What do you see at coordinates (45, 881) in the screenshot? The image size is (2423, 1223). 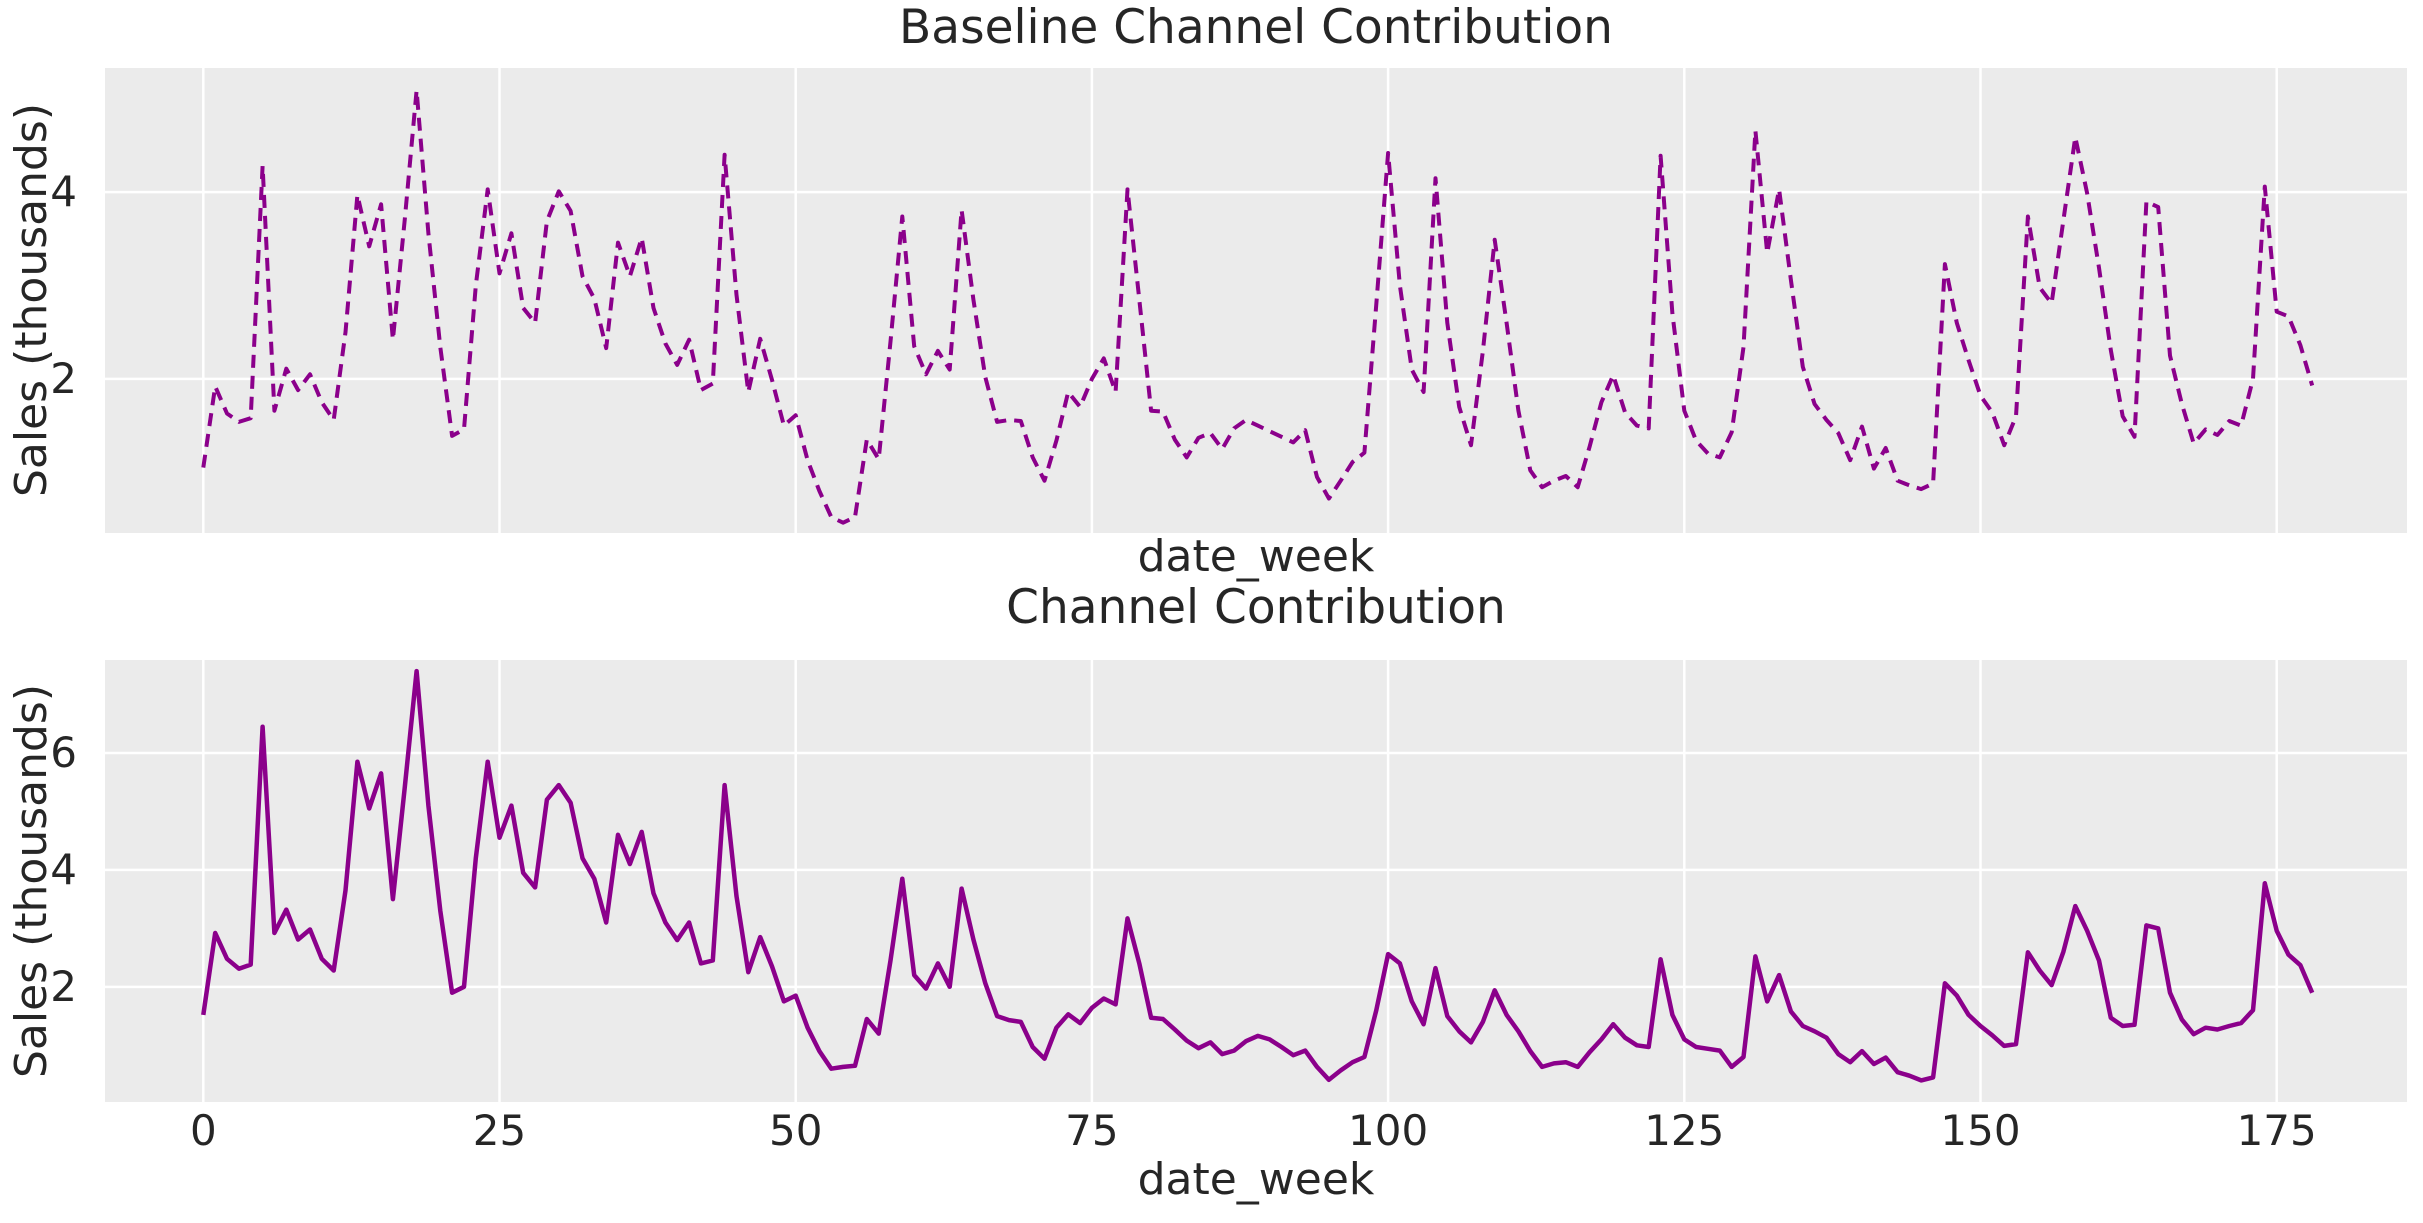 I see `y-tick-labels: 2 4 6` at bounding box center [45, 881].